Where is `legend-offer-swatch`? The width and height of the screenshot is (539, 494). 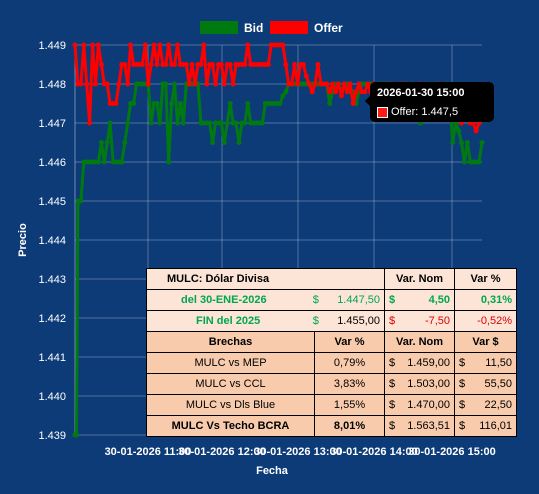
legend-offer-swatch is located at coordinates (289, 27).